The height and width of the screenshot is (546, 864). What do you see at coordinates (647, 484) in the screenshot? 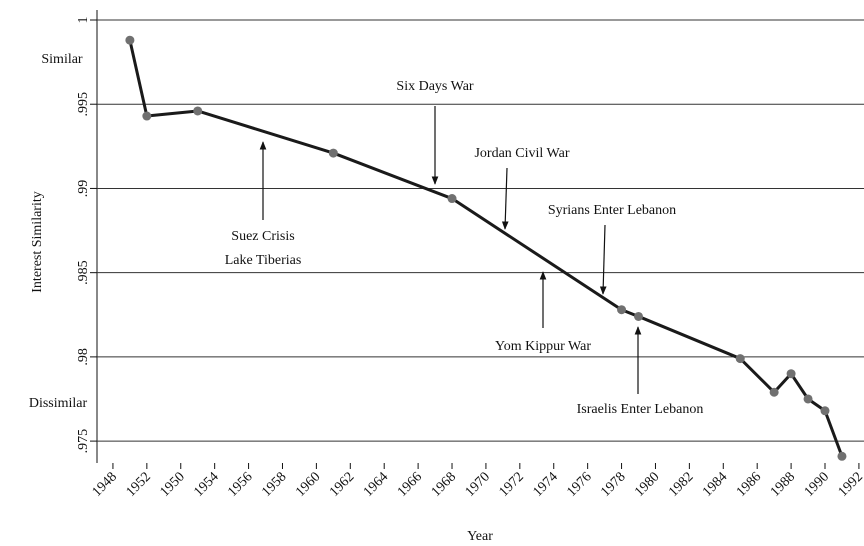
I see `x-tick-label: 1980` at bounding box center [647, 484].